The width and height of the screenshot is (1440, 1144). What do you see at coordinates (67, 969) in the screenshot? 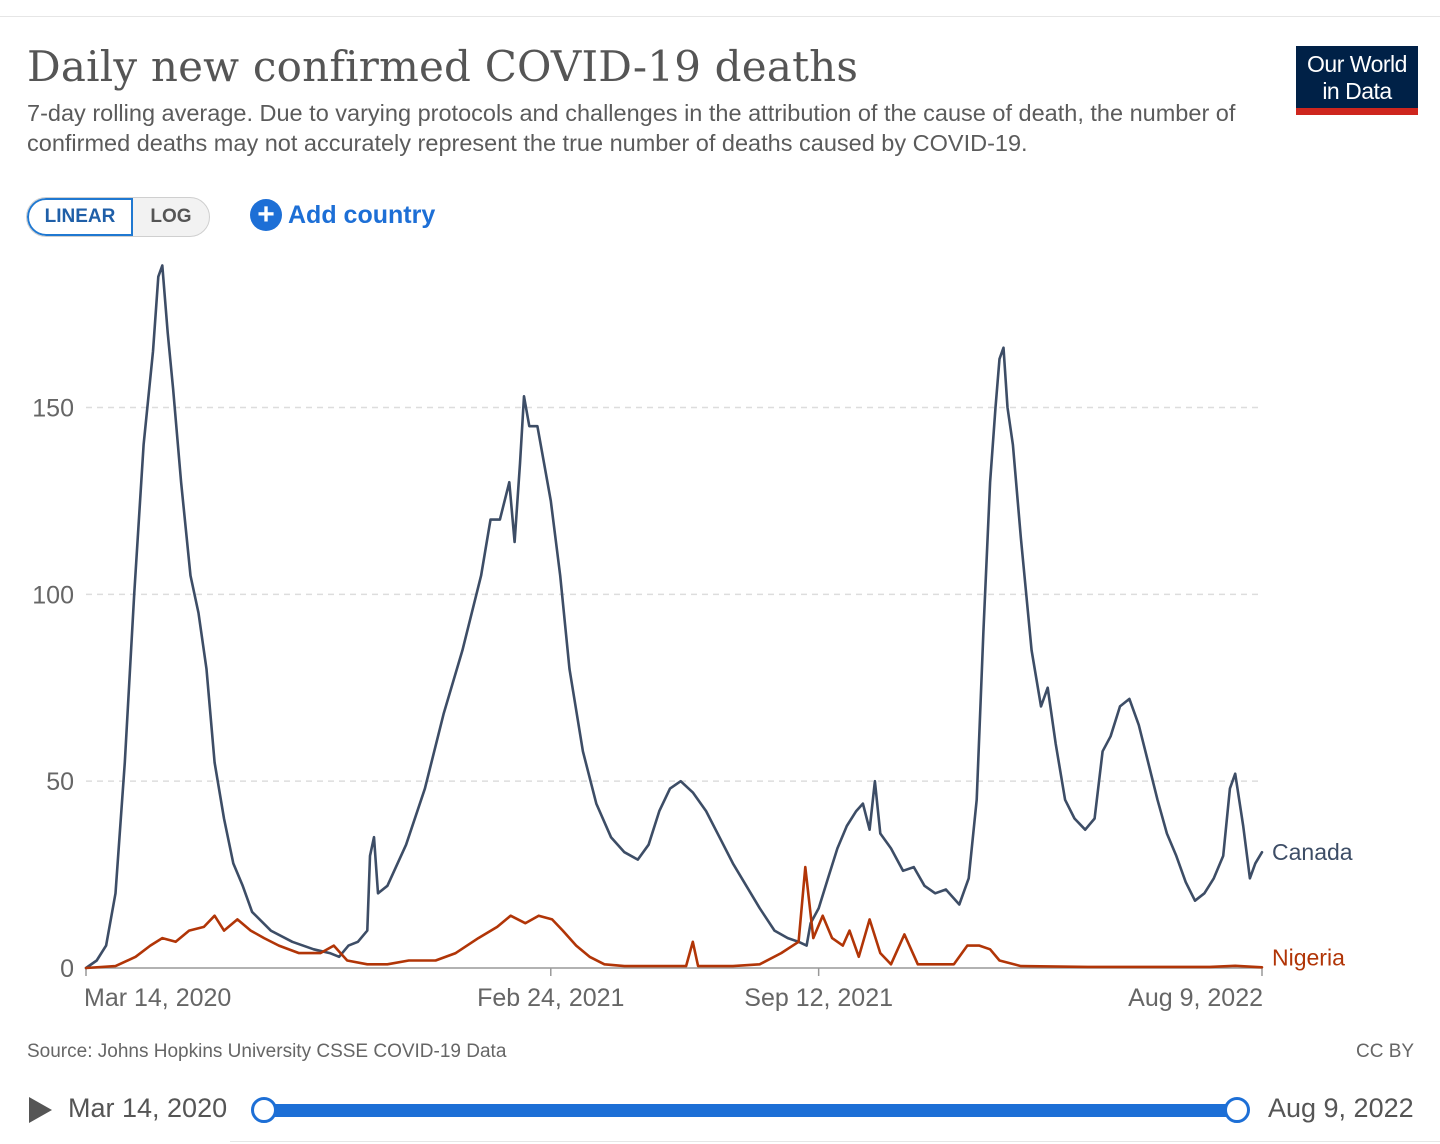
I see `y-tick-label-0: 0` at bounding box center [67, 969].